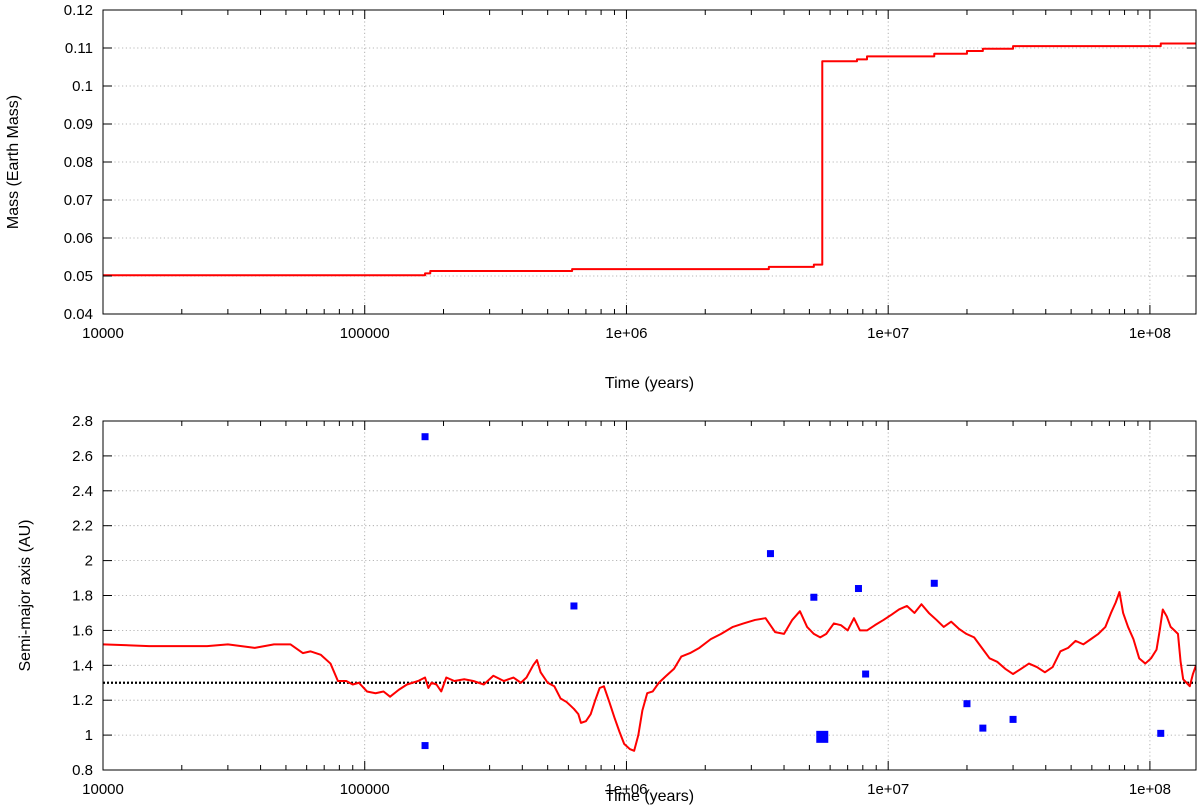 The width and height of the screenshot is (1200, 808). I want to click on mass-y-axis-label: Mass (Earth Mass), so click(13, 162).